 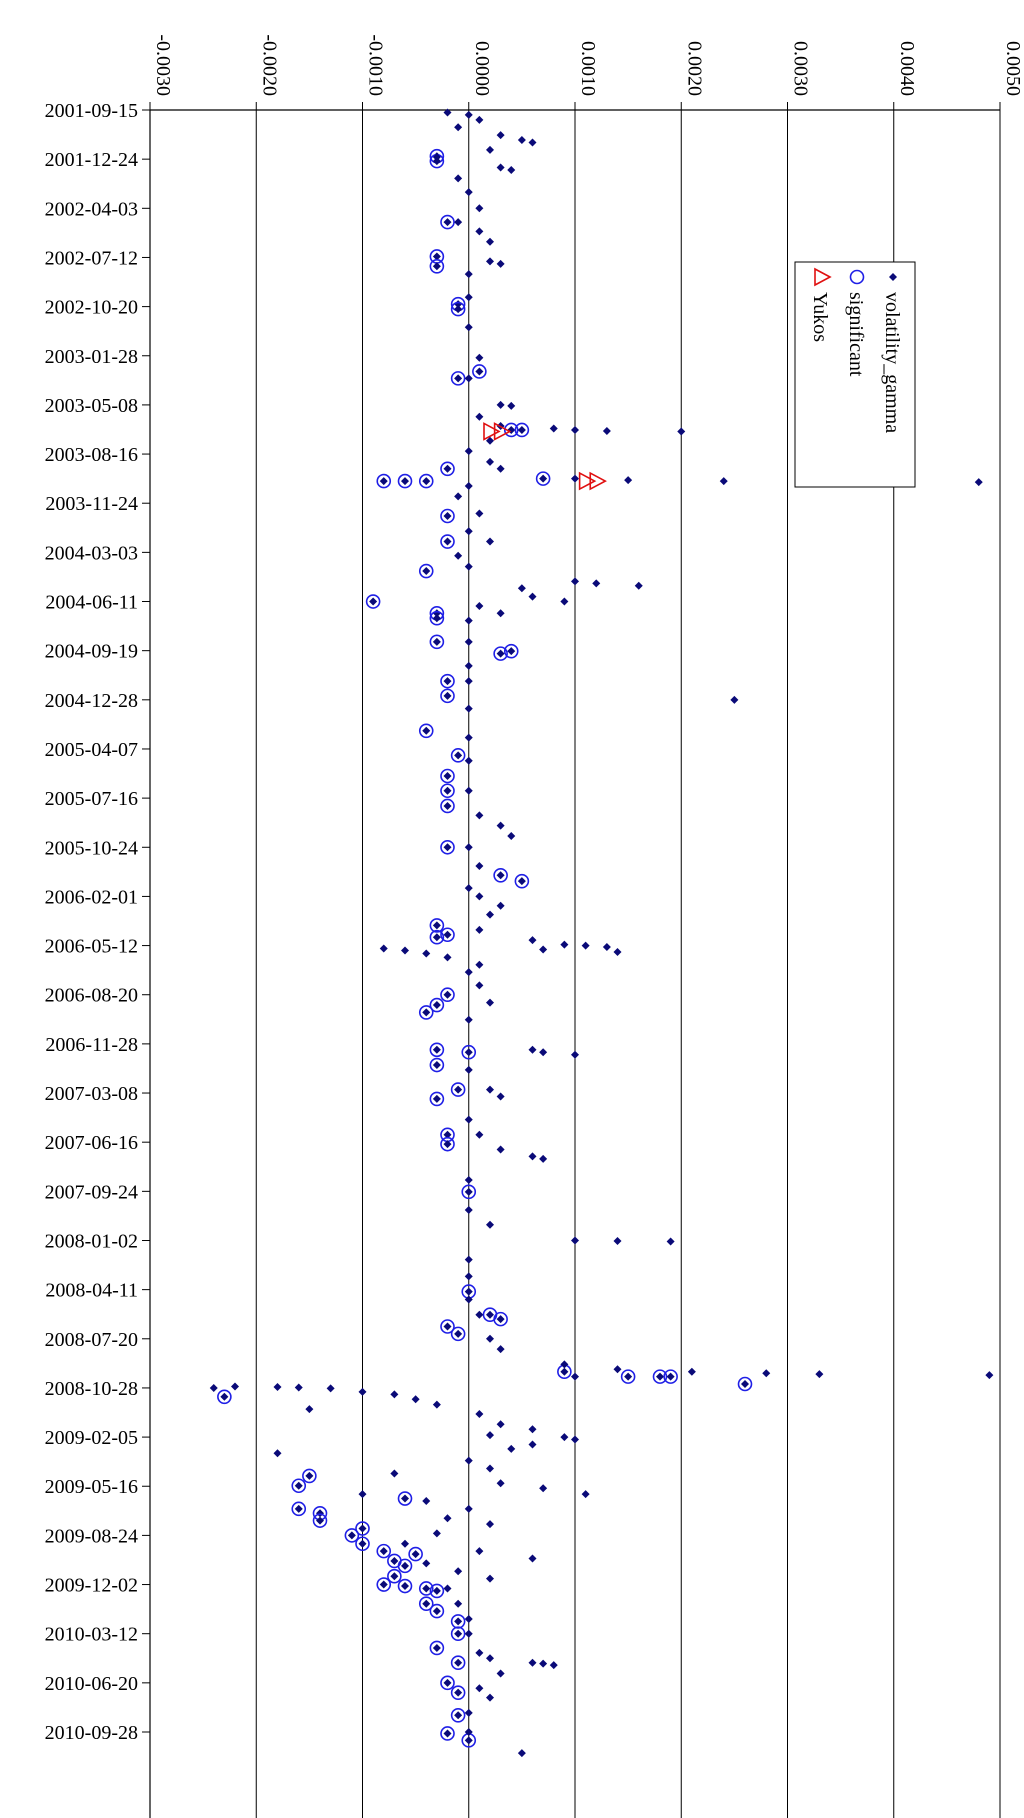 I want to click on value-tick-label: 0.0010, so click(x=588, y=68).